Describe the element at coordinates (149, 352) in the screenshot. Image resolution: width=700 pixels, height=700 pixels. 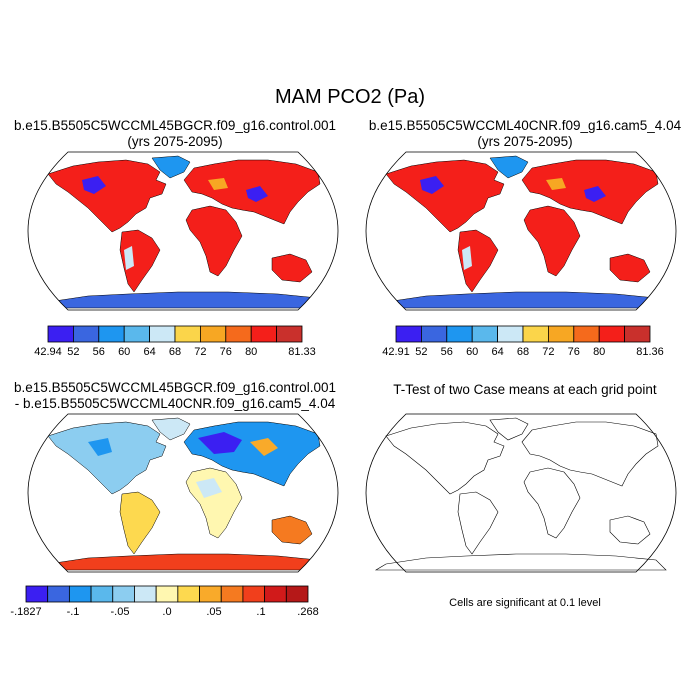
I see `colorbar-tick-label: 64` at that location.